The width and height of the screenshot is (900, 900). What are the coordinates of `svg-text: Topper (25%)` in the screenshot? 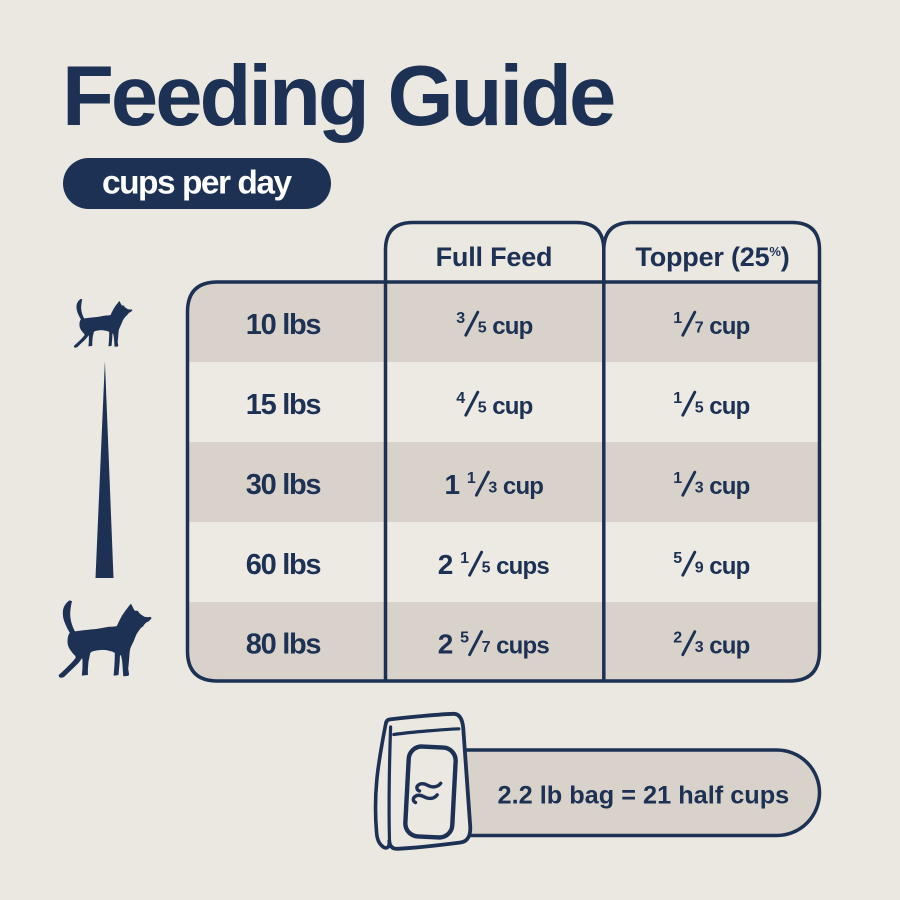 It's located at (712, 257).